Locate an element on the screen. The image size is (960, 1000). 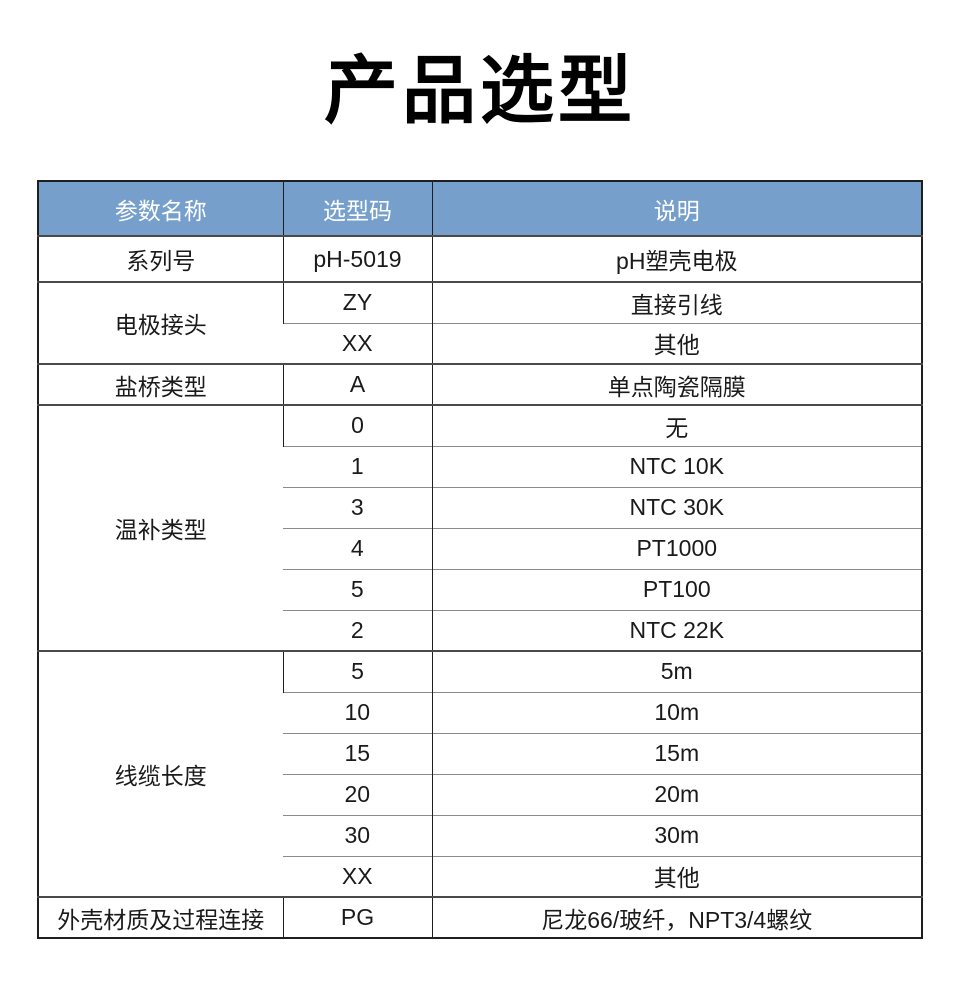
description-cell: 尼龙66/玻纤，NPT3/4螺纹 is located at coordinates (676, 917).